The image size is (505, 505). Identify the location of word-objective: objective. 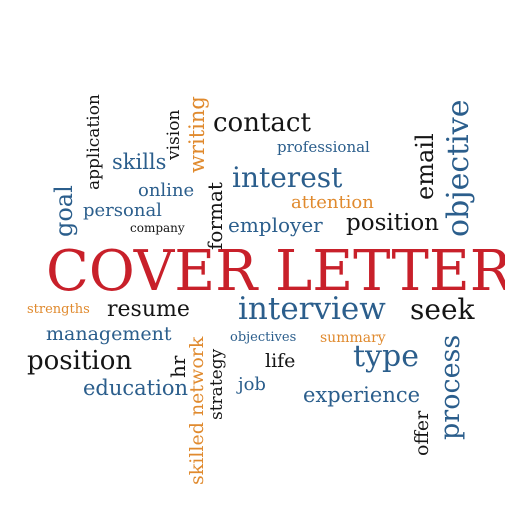
(458, 168).